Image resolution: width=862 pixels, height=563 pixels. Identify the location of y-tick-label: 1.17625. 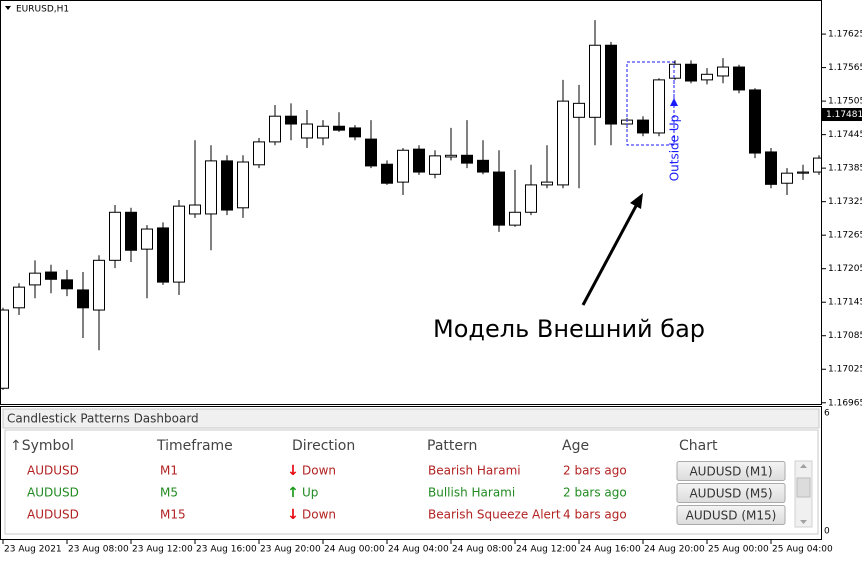
(845, 35).